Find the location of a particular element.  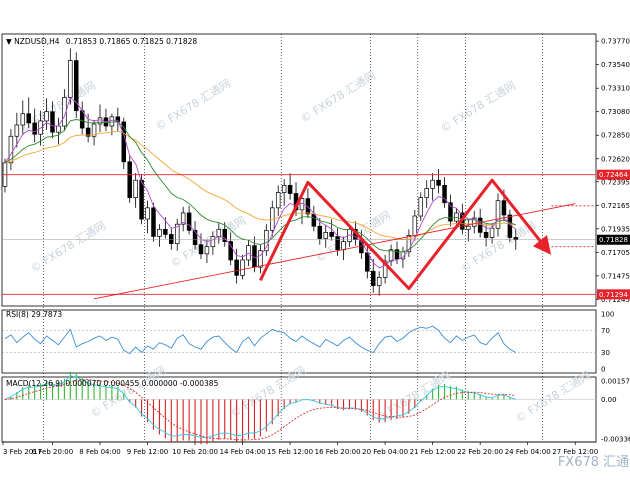

rsi-tick-label: 30 is located at coordinates (605, 353).